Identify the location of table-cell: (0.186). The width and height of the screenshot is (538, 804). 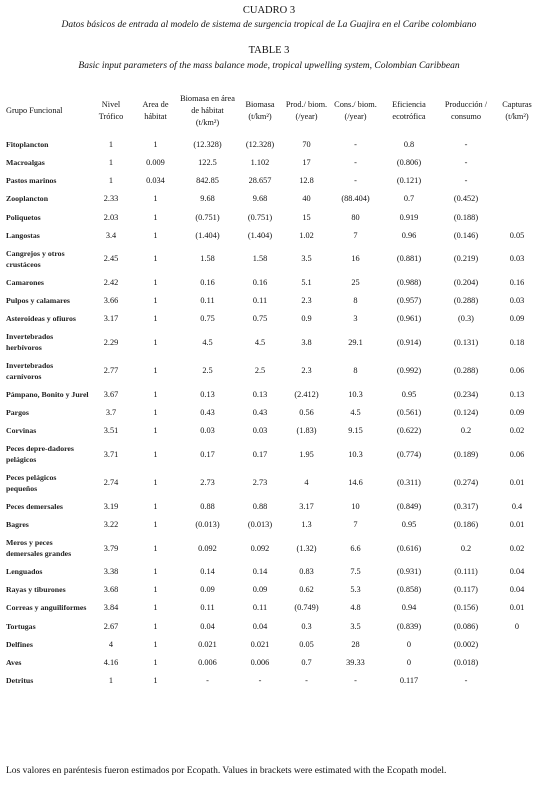
(466, 525).